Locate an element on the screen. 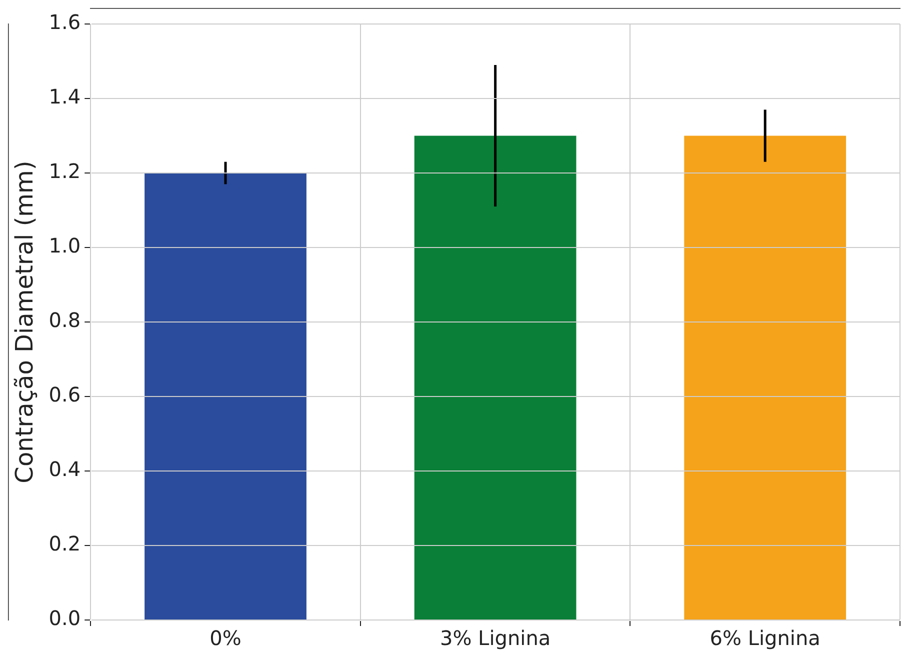  y-tick-label: 0.8 is located at coordinates (64, 320).